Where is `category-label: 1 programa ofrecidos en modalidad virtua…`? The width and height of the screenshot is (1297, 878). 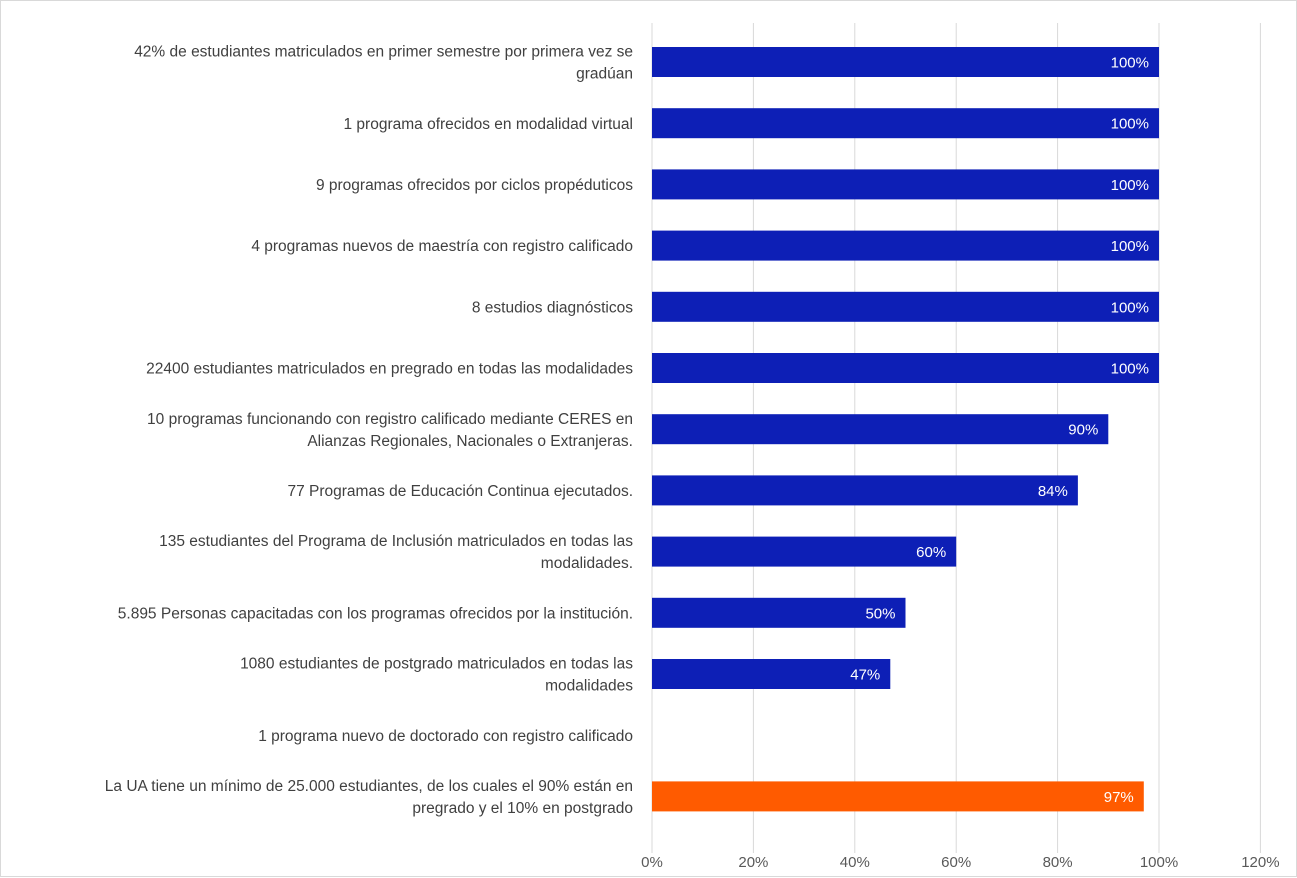 category-label: 1 programa ofrecidos en modalidad virtua… is located at coordinates (489, 124).